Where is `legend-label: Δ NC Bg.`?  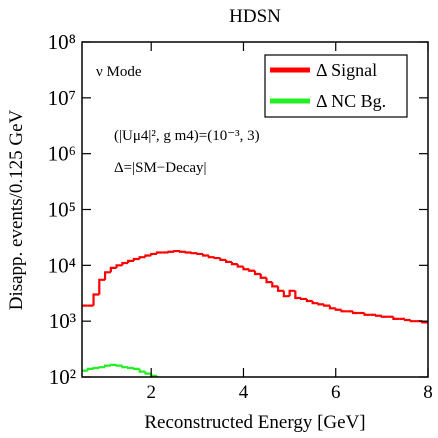
legend-label: Δ NC Bg. is located at coordinates (351, 101).